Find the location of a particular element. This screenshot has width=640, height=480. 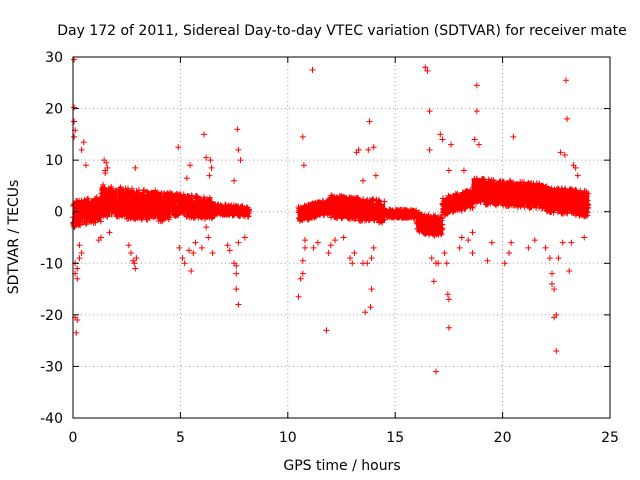

x-axis-title: GPS time / hours is located at coordinates (341, 466).